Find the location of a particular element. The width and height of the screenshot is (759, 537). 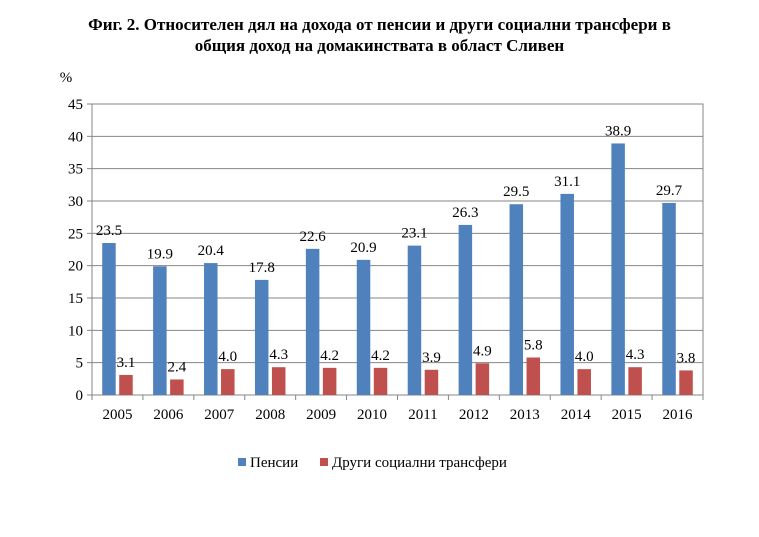

y-tick-label: 10 is located at coordinates (75, 331).